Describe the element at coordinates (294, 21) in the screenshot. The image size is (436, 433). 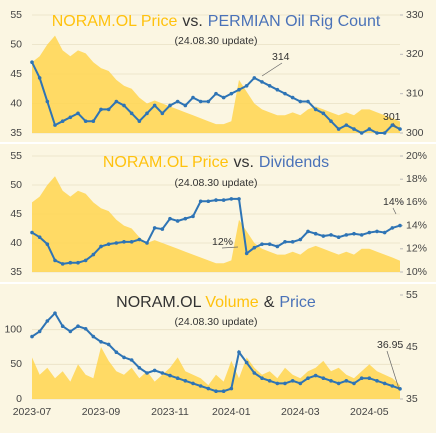
I see `title-part: PERMIAN Oil Rig Count` at that location.